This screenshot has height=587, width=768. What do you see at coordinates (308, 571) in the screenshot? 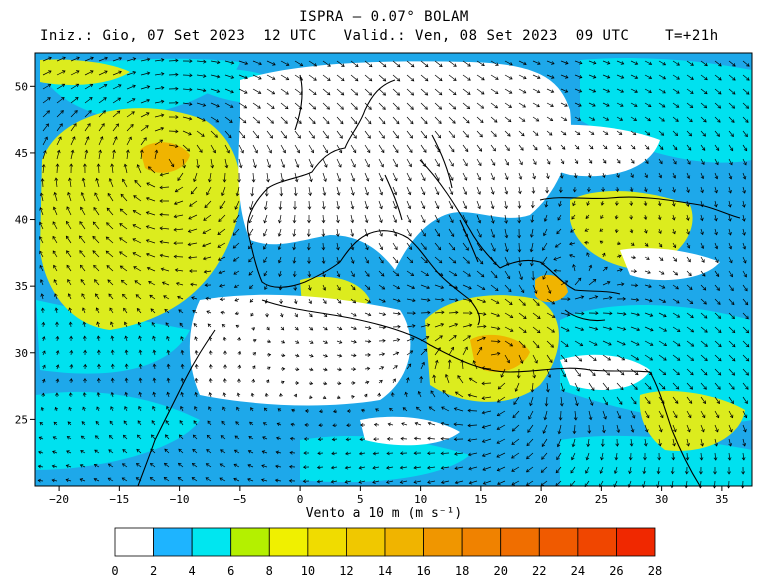
I see `colorbar-label: 10` at bounding box center [308, 571].